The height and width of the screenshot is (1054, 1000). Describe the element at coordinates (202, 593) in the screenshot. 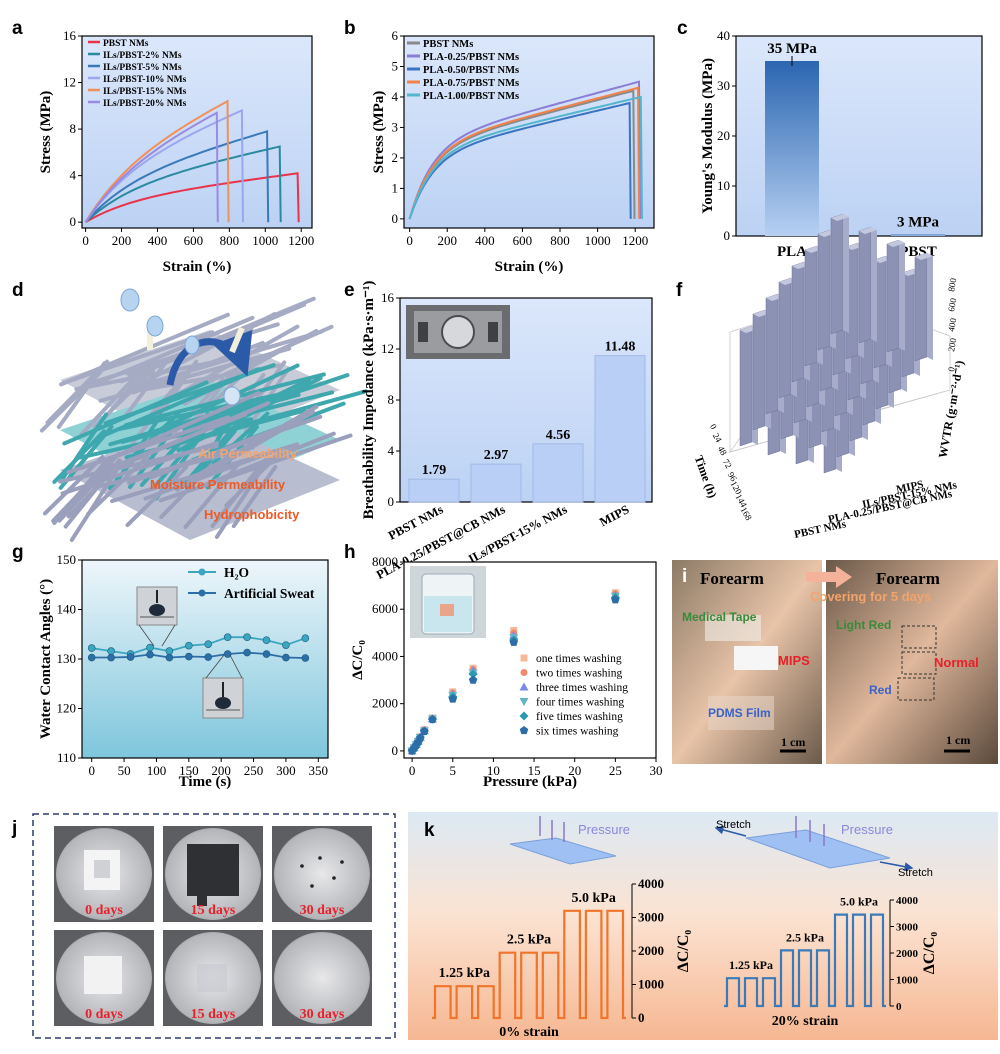

I see `legend-marker` at that location.